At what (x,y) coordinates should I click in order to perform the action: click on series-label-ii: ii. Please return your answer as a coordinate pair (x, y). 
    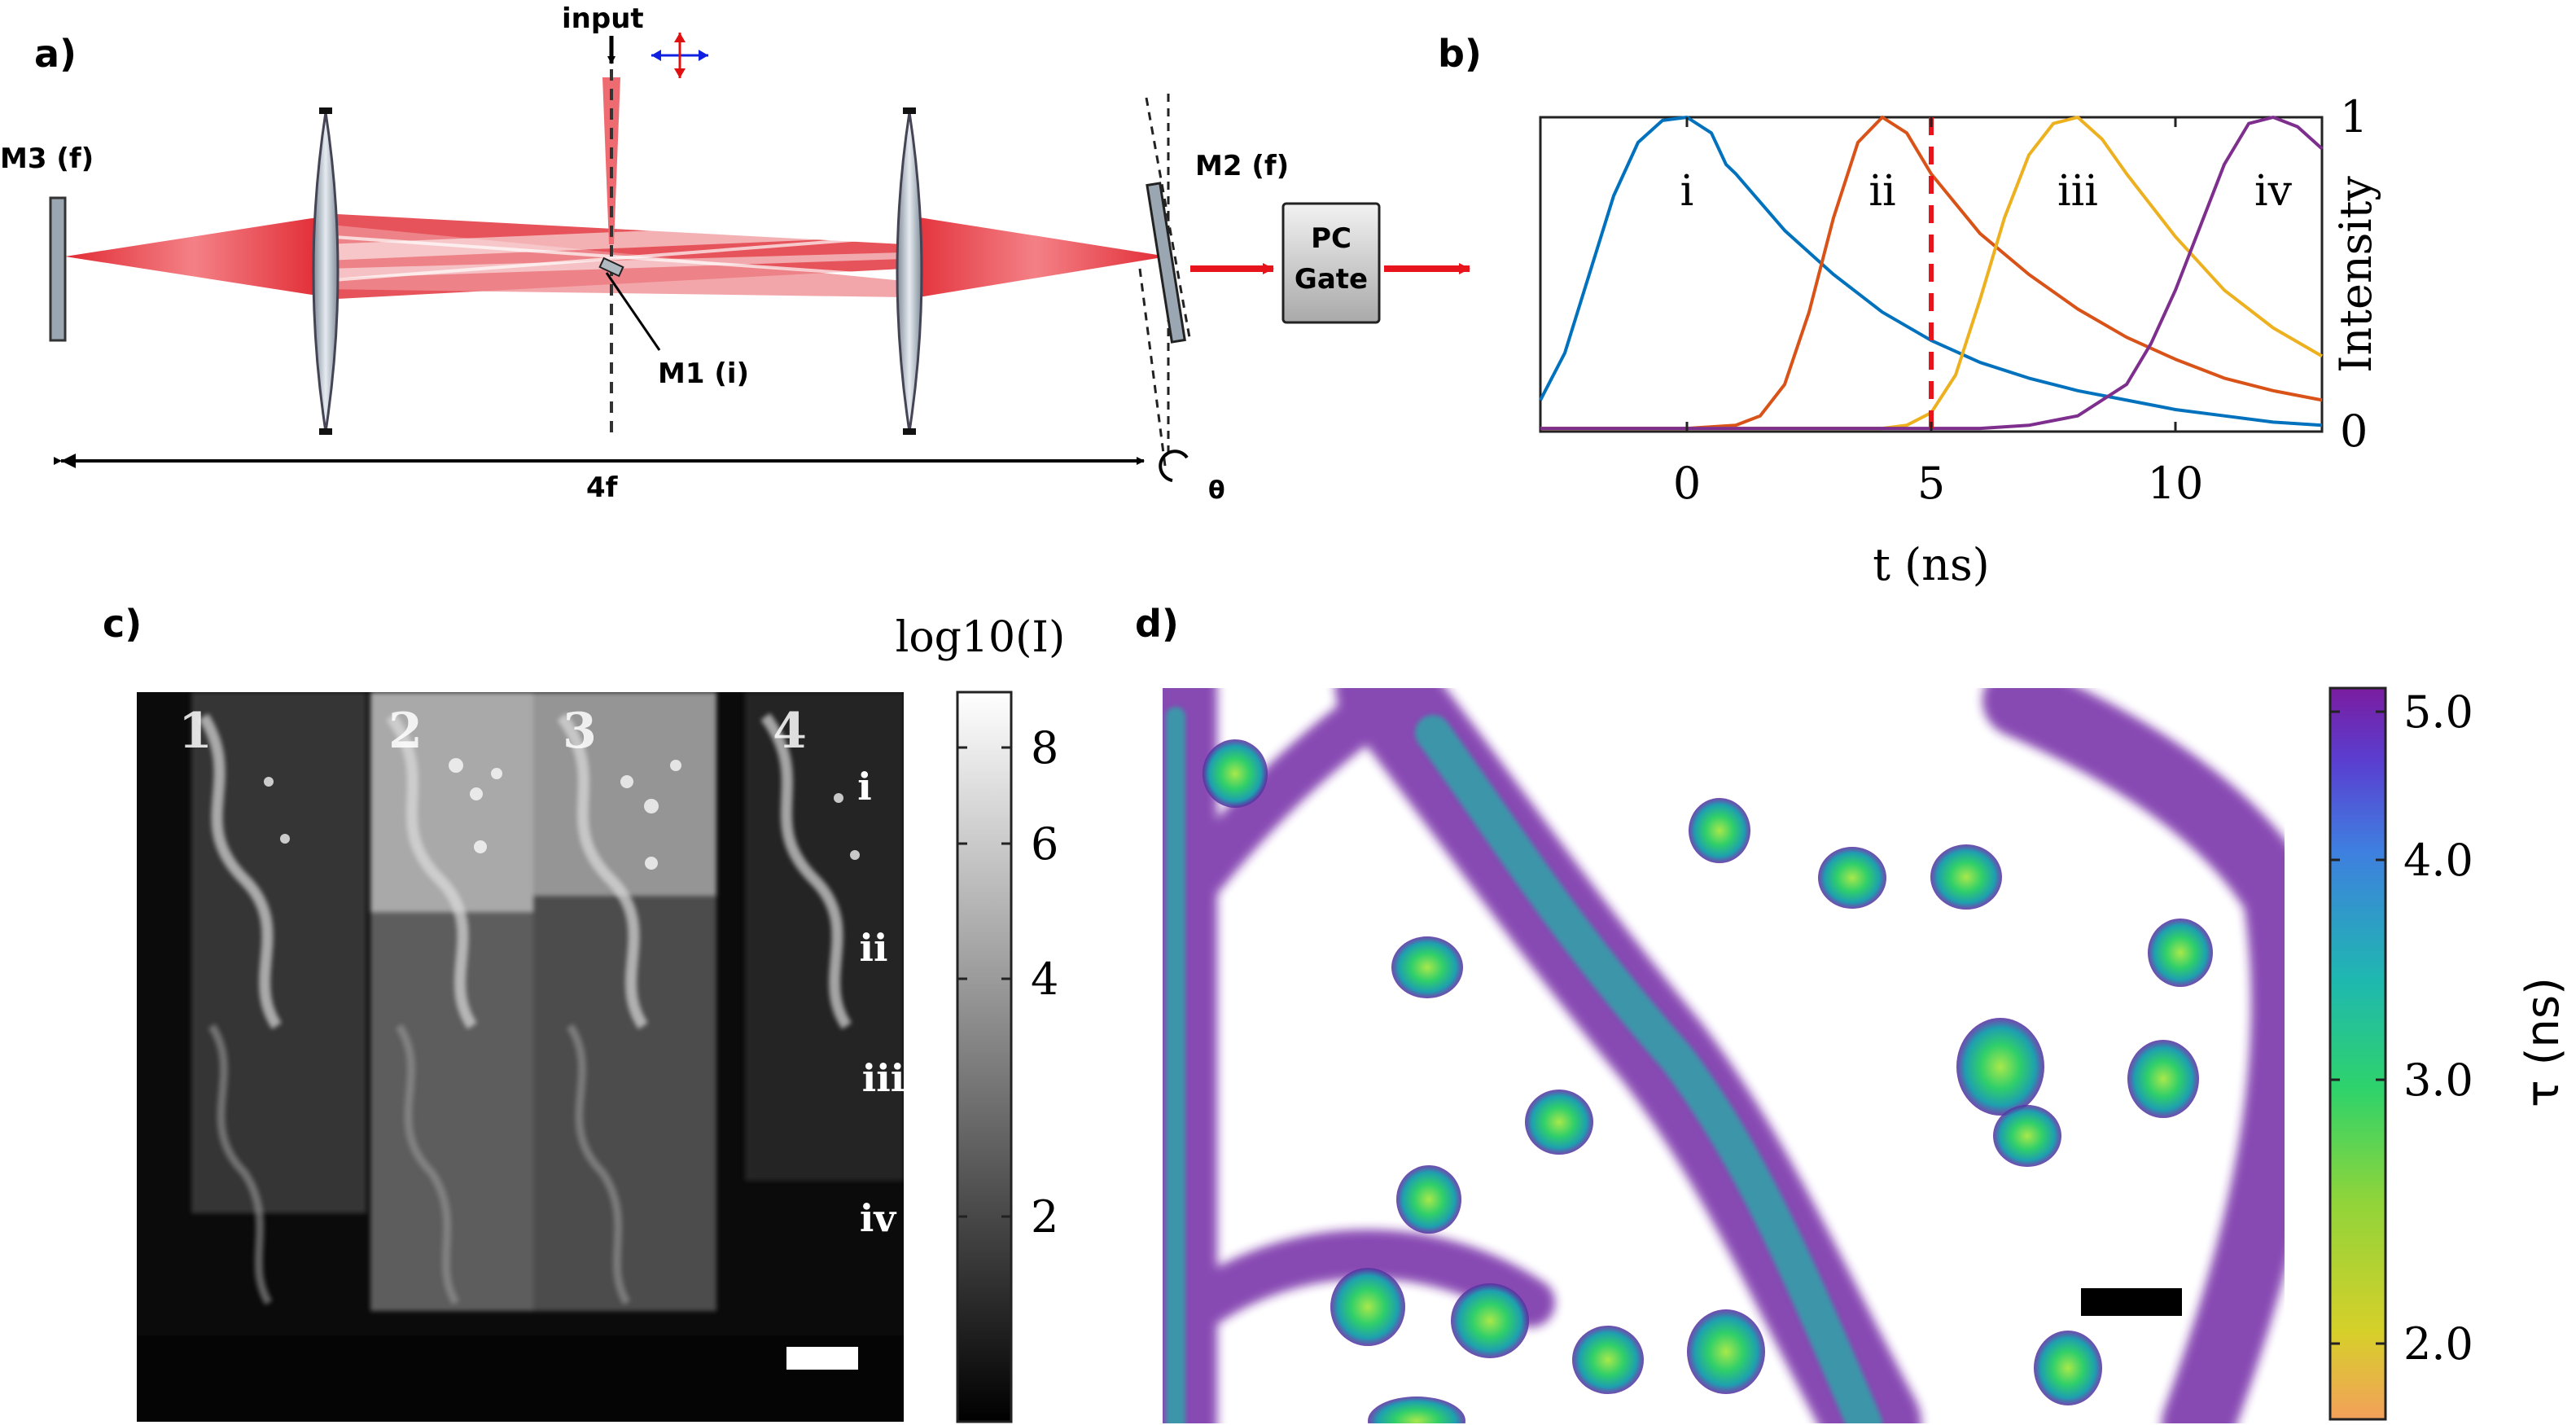
    Looking at the image, I should click on (1881, 191).